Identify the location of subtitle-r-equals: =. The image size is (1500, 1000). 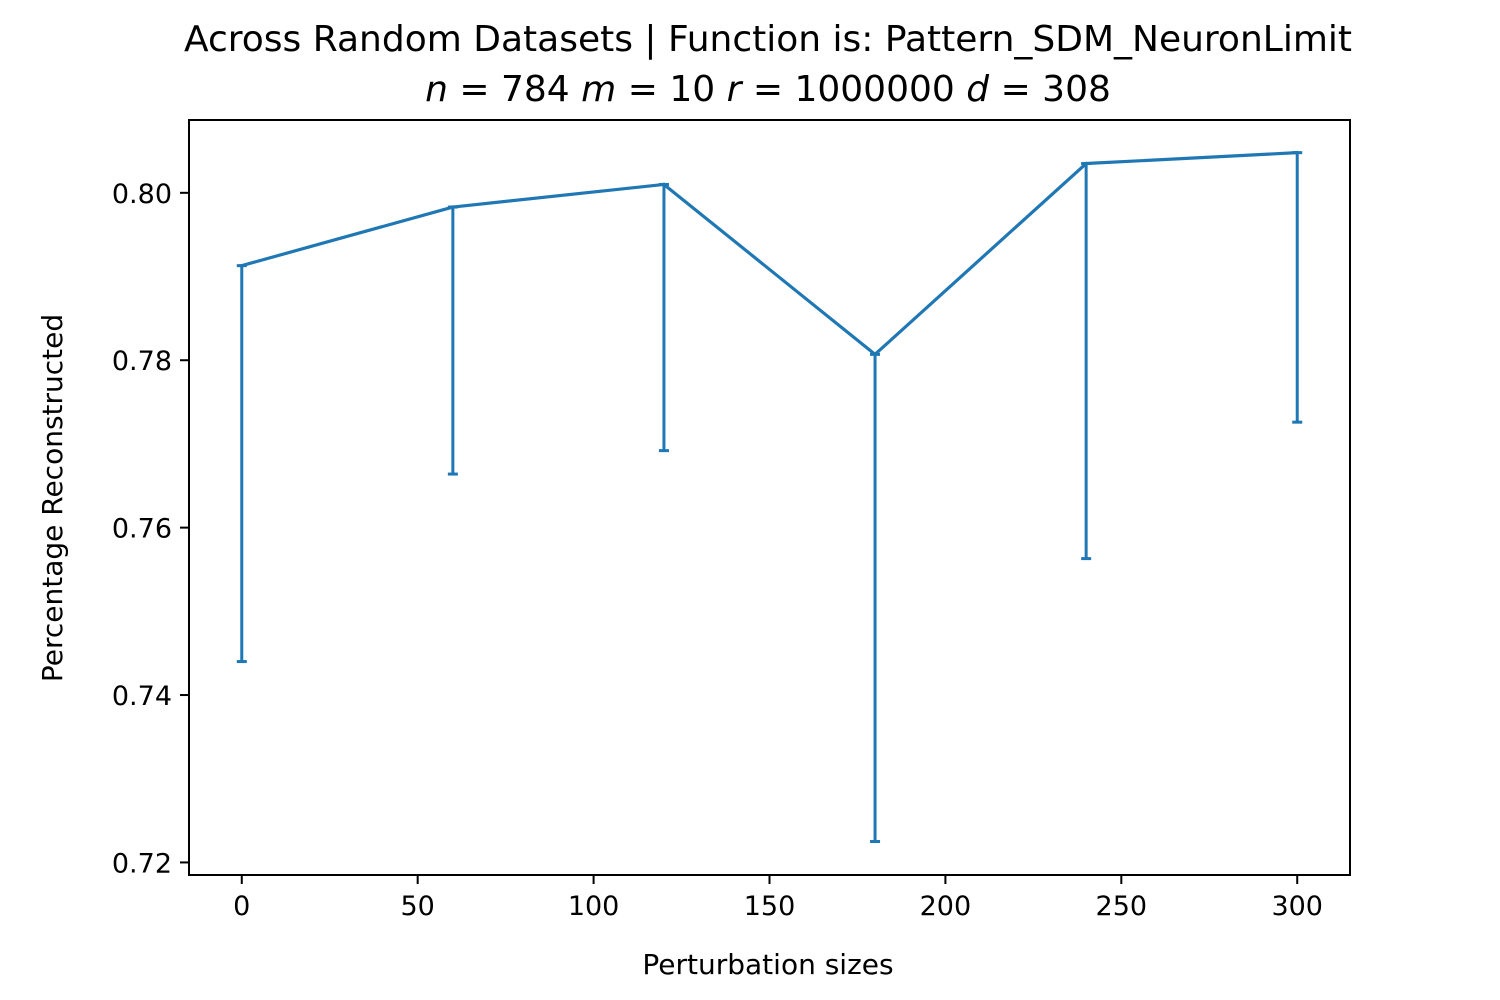
(774, 89).